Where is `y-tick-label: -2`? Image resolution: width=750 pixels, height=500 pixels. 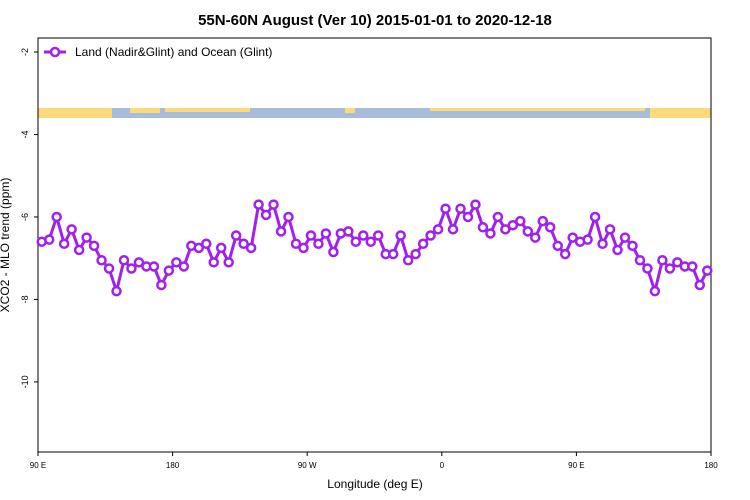
y-tick-label: -2 is located at coordinates (25, 52).